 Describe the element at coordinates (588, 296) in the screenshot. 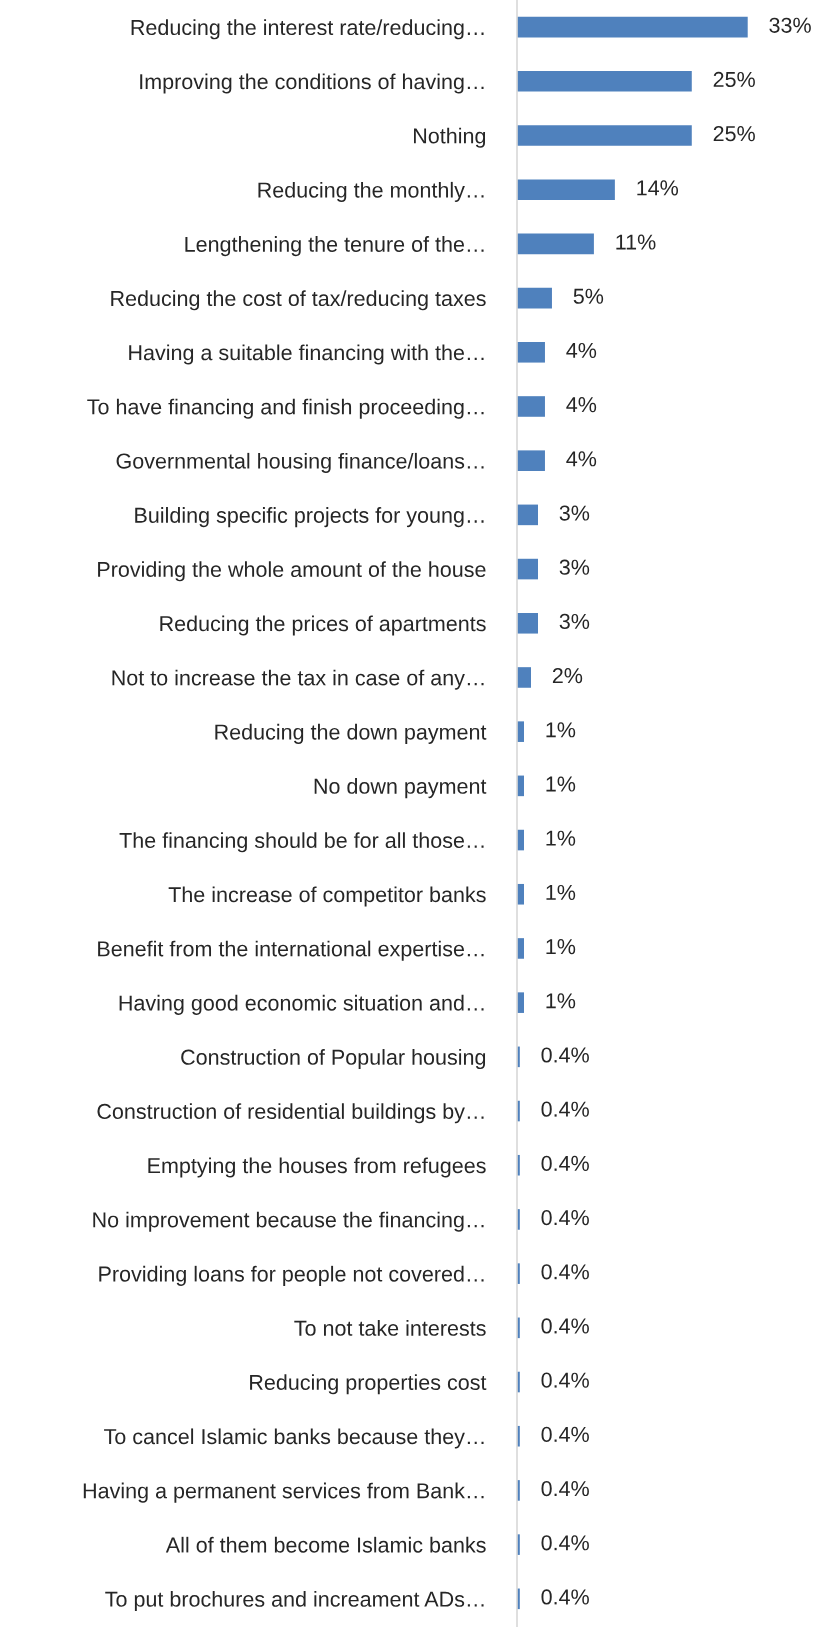

I see `data-label: 5%` at that location.